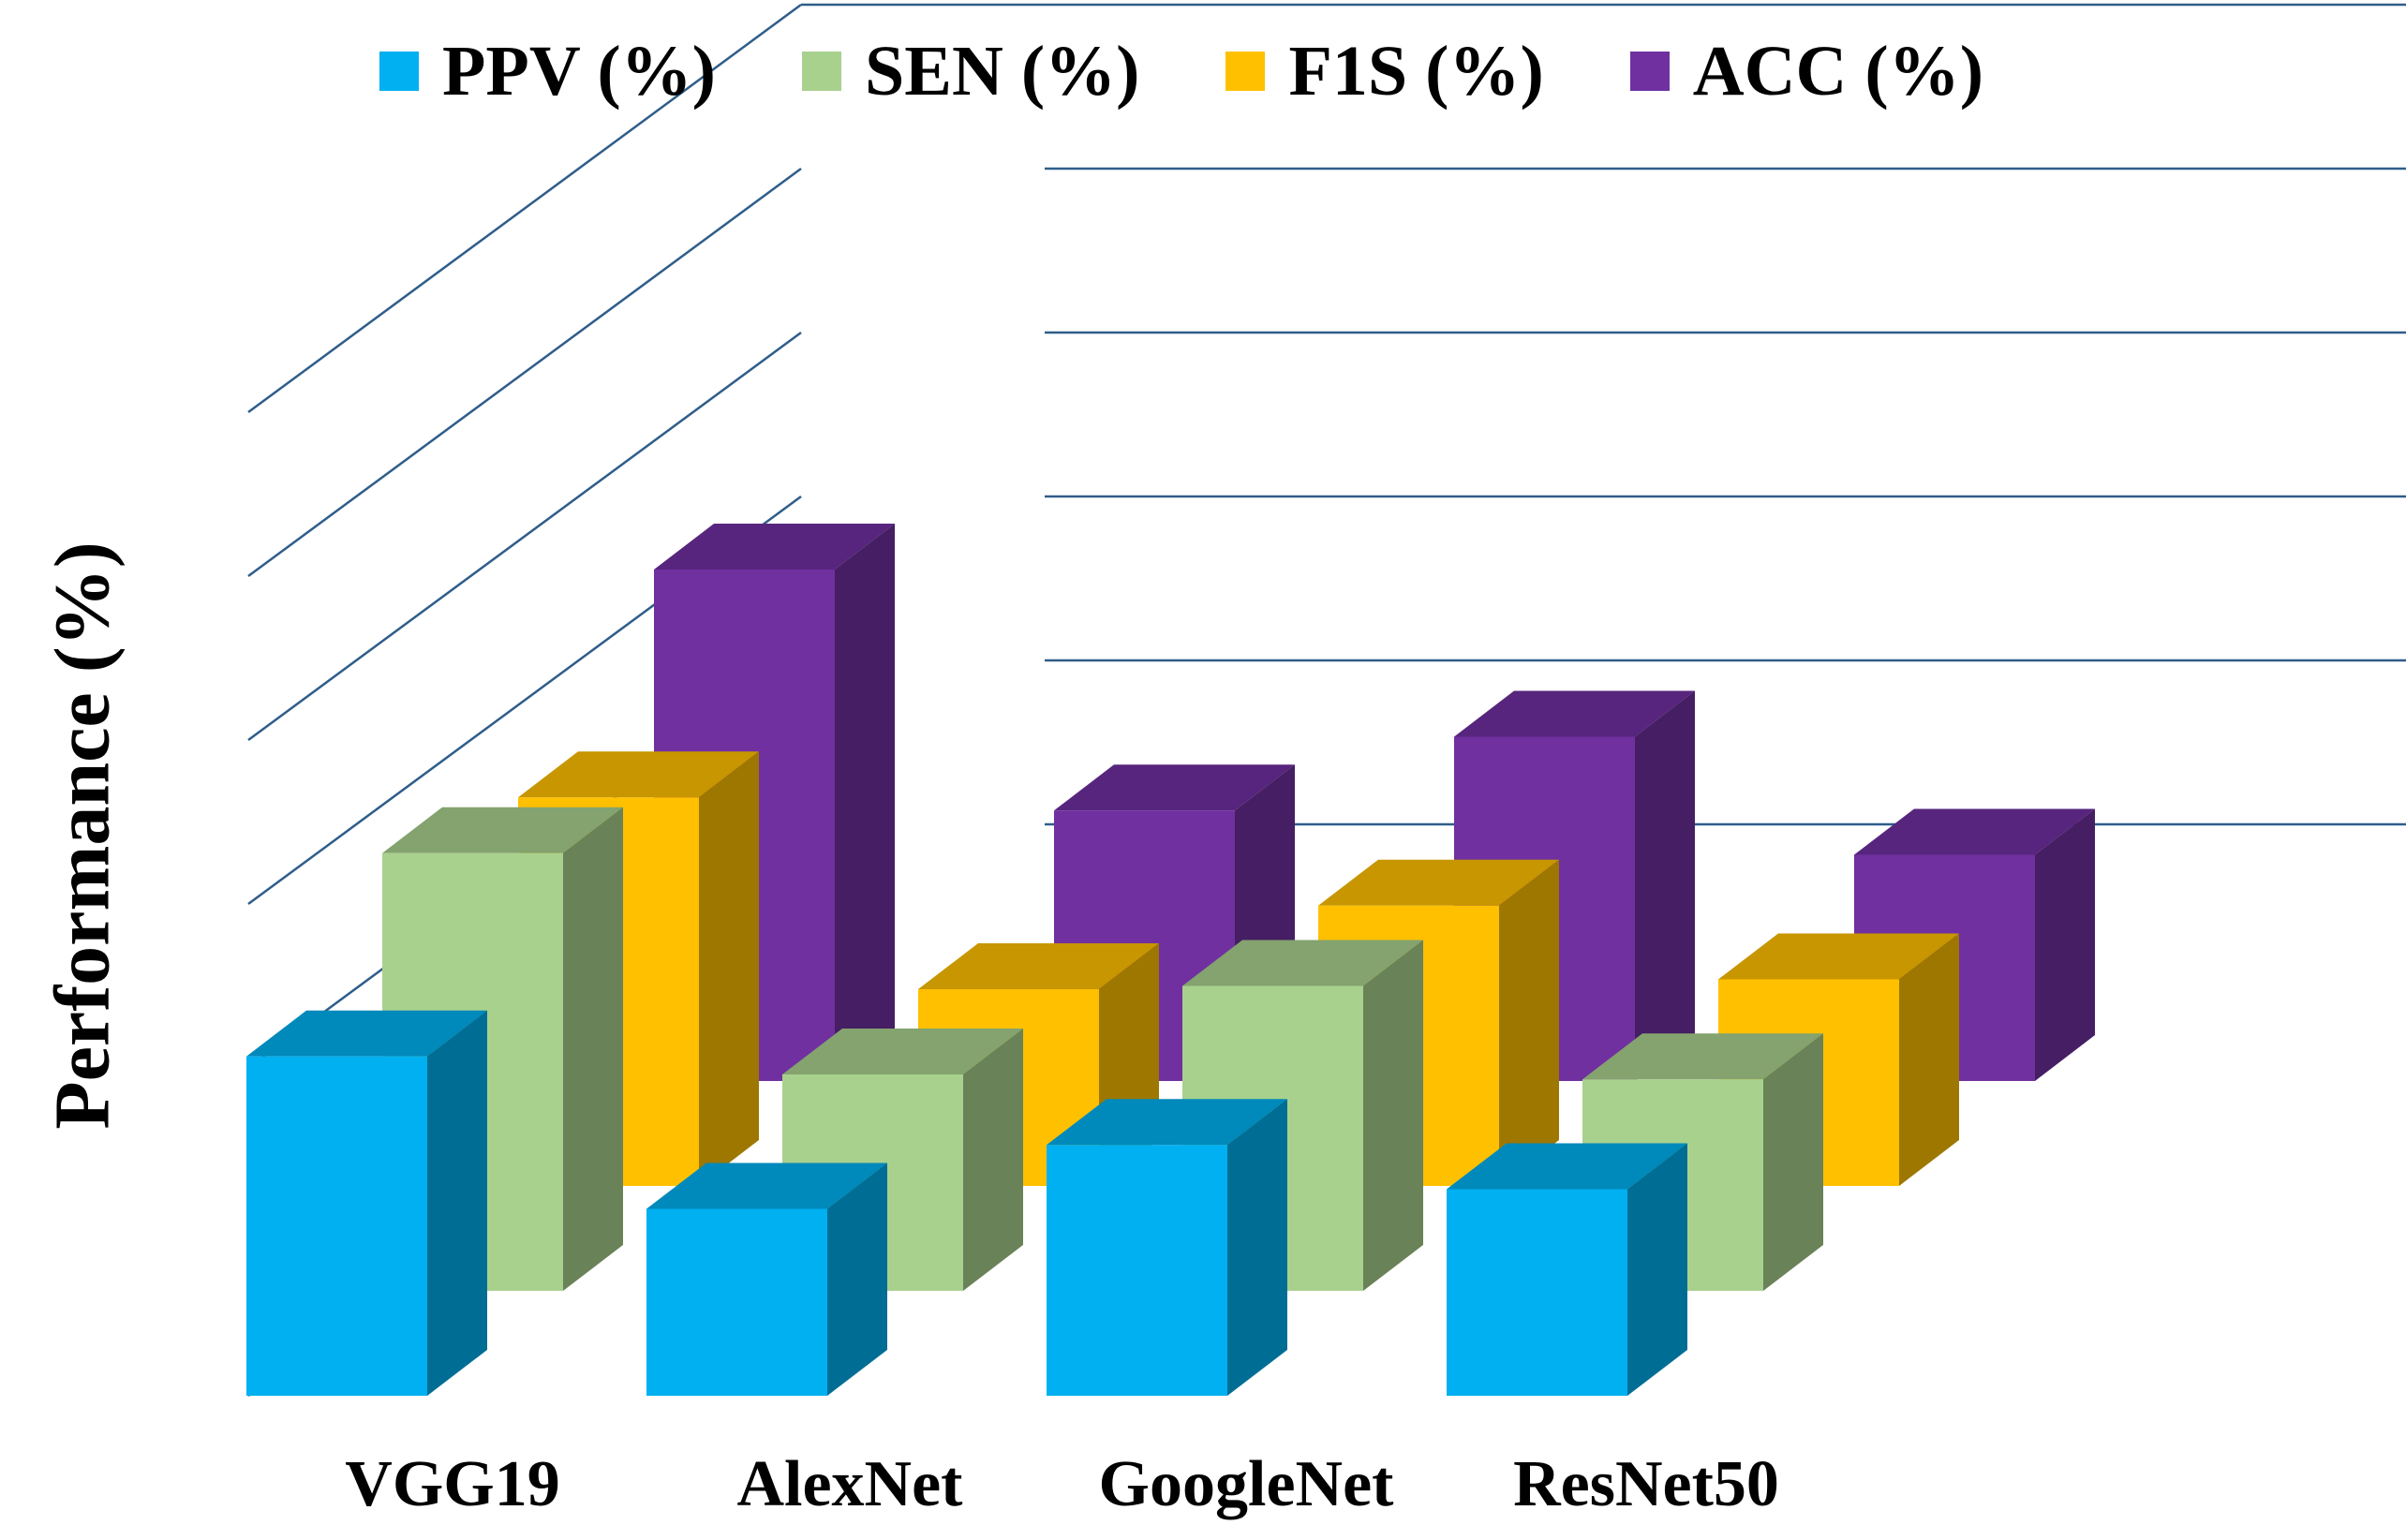  Describe the element at coordinates (82, 835) in the screenshot. I see `y-axis-label: Performance (%)` at that location.